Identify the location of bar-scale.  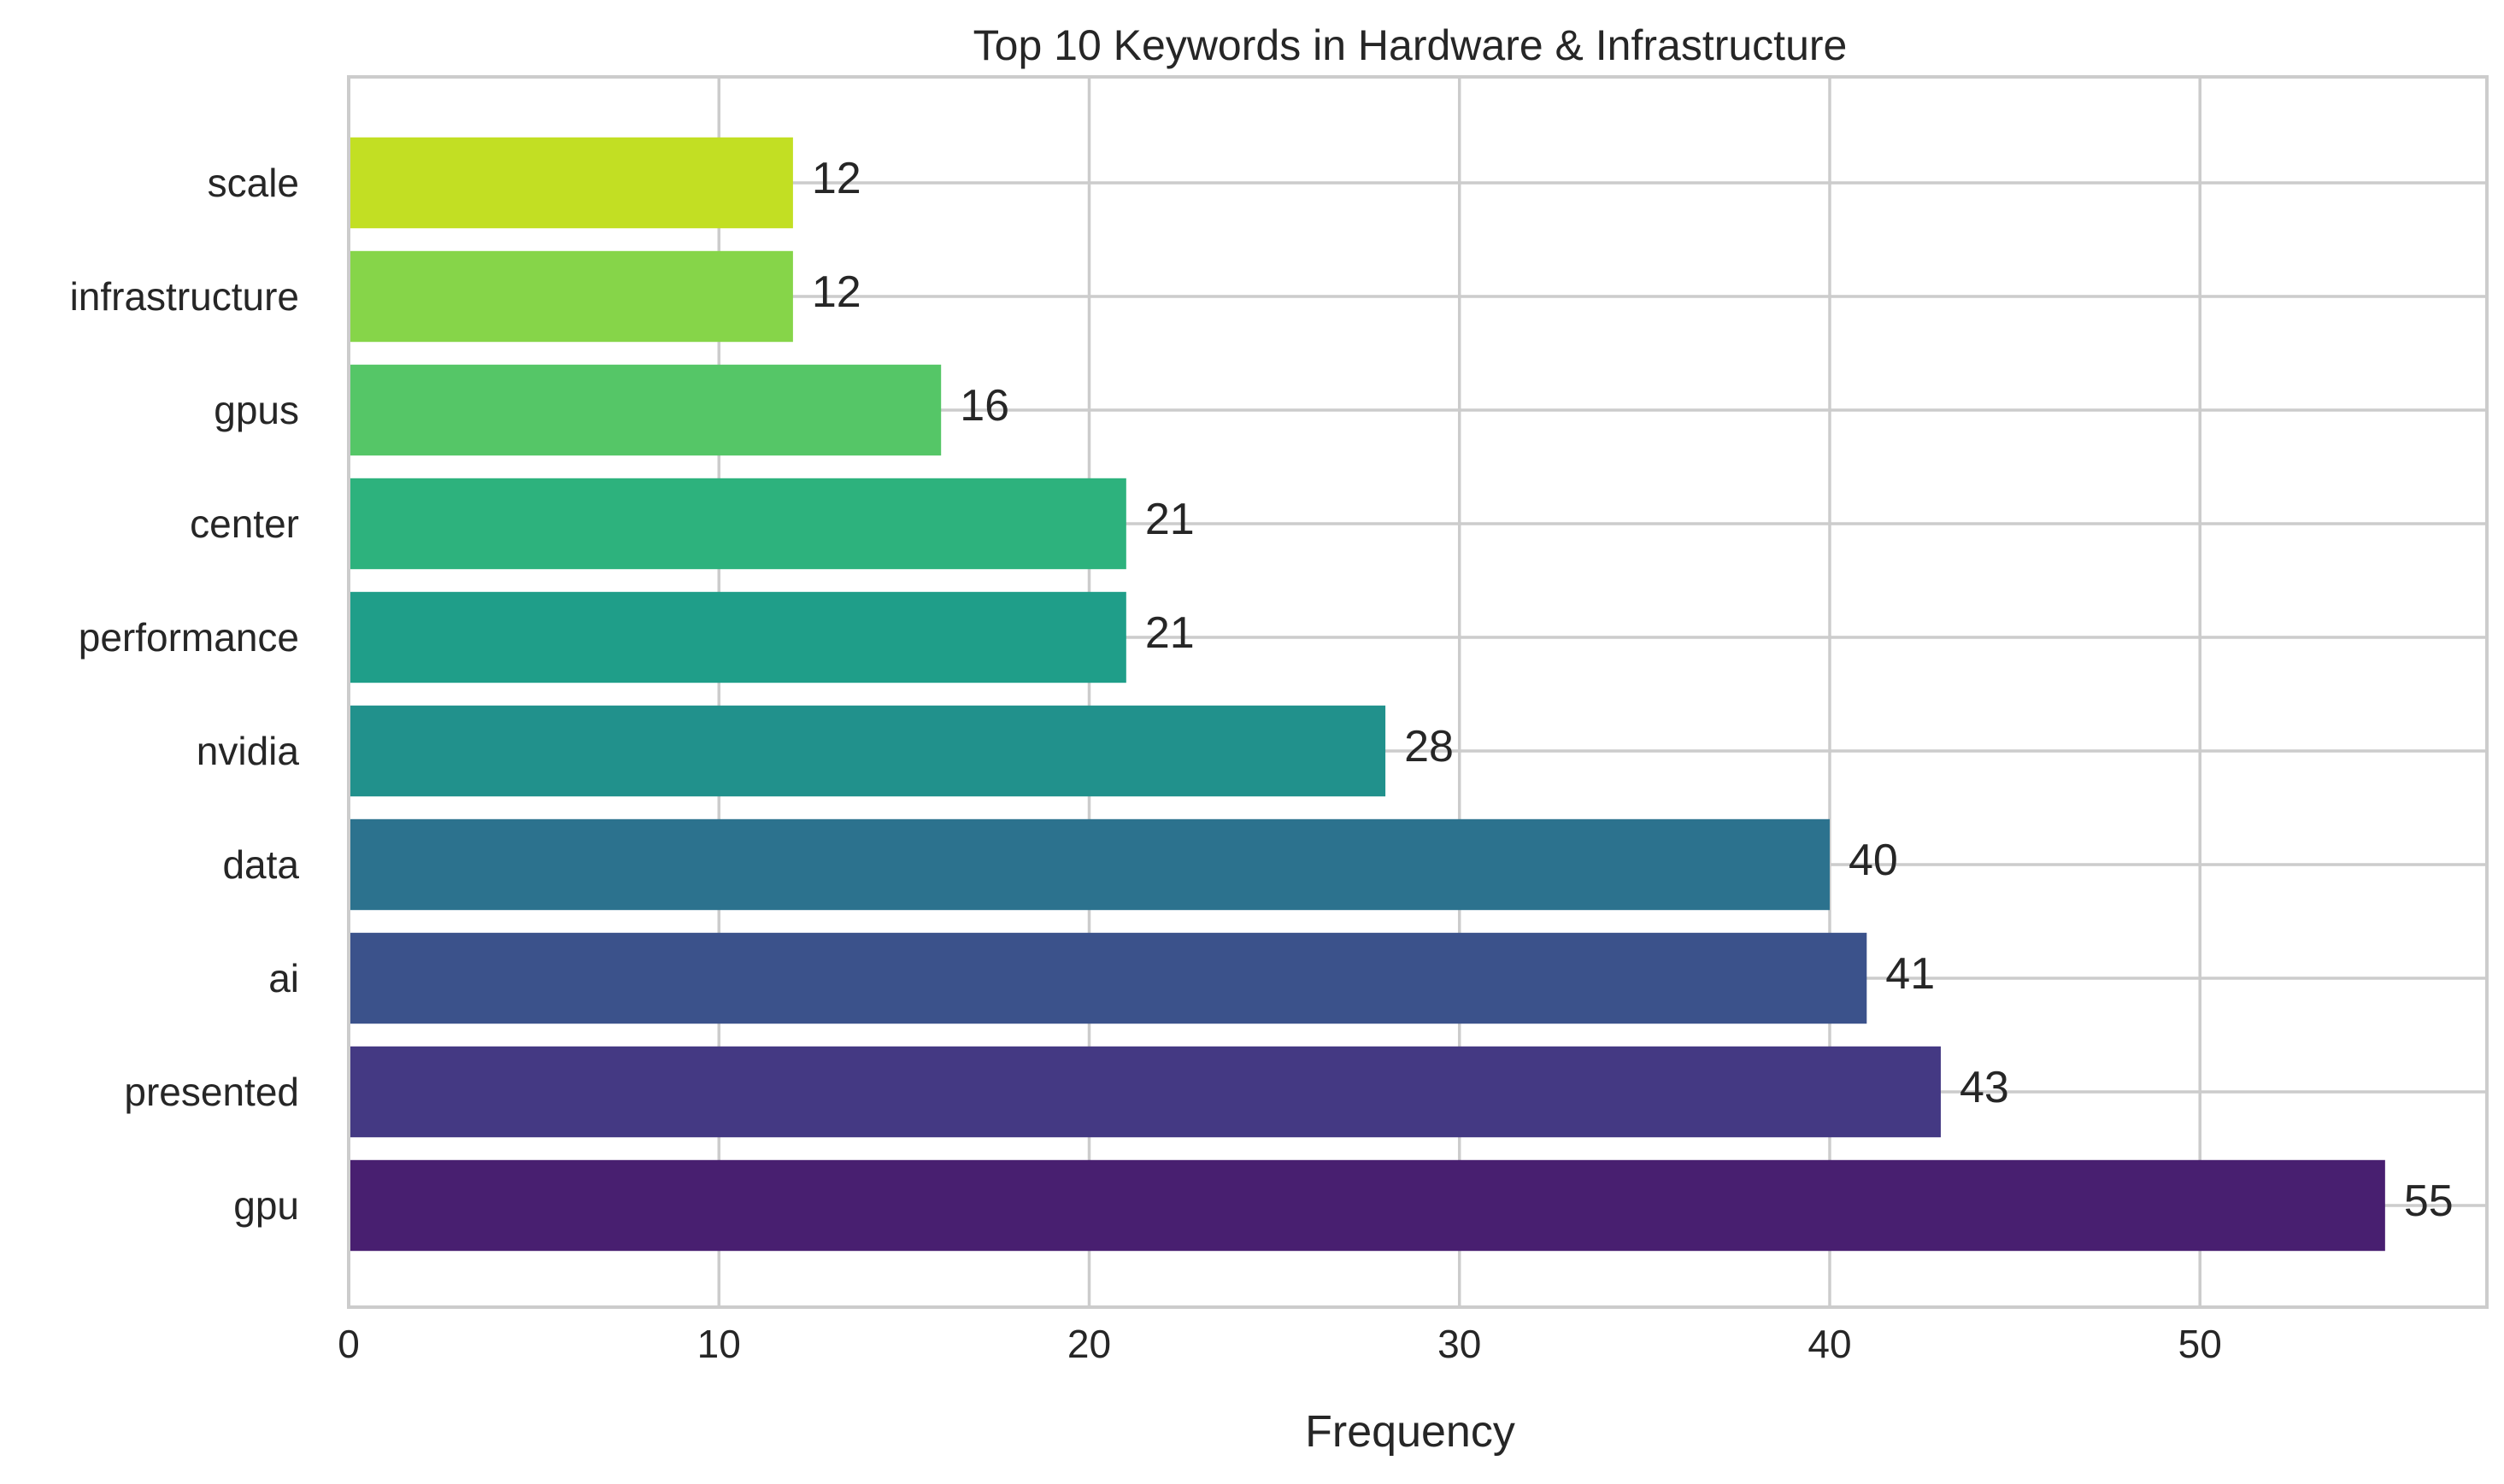
(571, 183).